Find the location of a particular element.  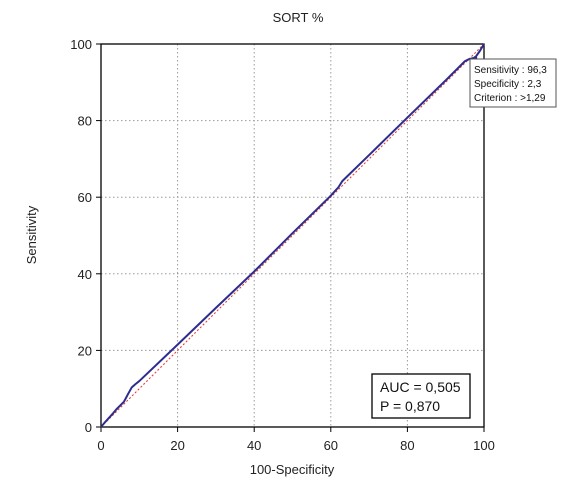

x-tick-label: 100 is located at coordinates (484, 445).